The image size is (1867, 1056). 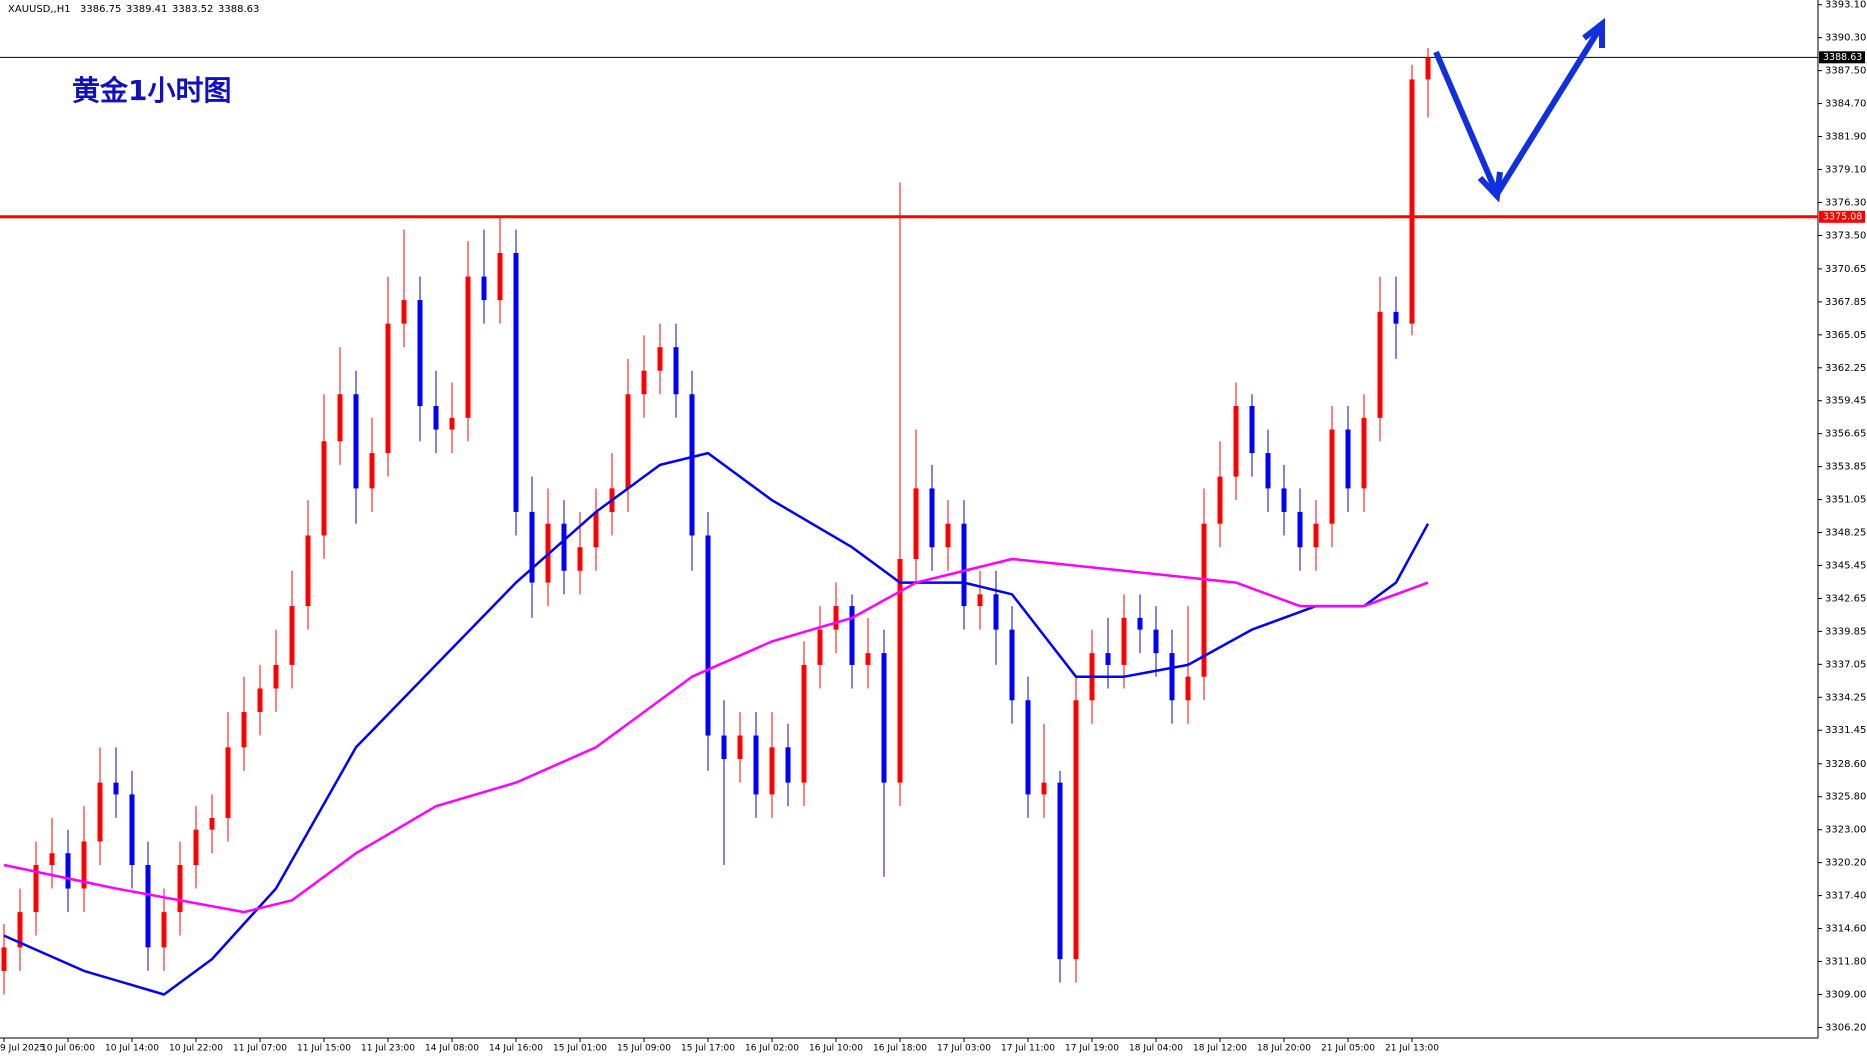 I want to click on y-tick-label: 3339.85, so click(x=1845, y=631).